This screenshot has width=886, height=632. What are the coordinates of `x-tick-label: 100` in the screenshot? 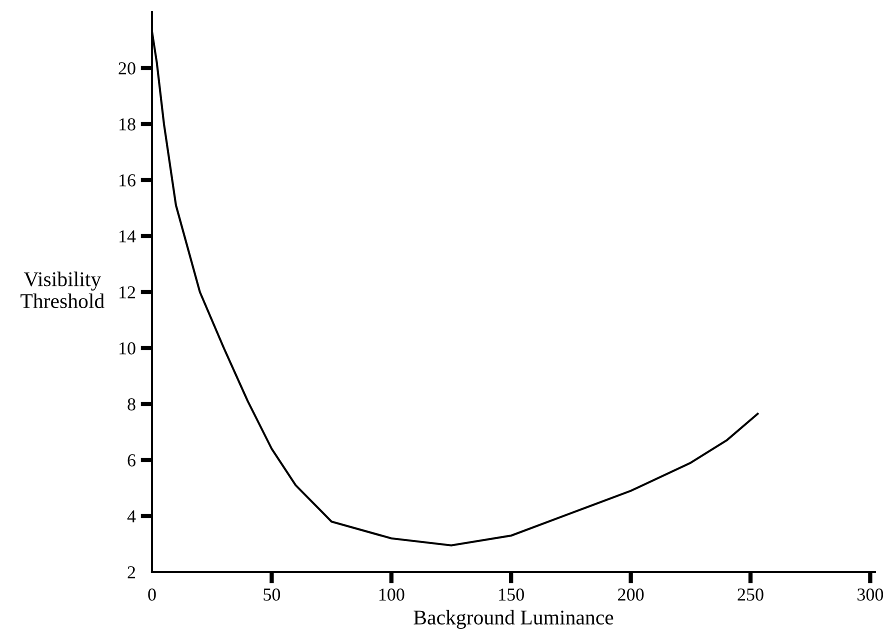 It's located at (391, 594).